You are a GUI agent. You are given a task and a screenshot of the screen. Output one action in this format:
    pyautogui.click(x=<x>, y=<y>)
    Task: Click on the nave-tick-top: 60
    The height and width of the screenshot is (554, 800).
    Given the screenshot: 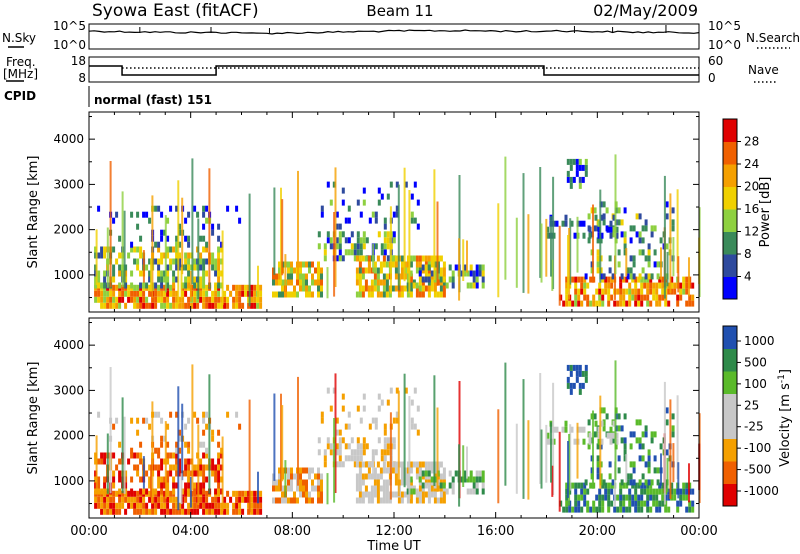 What is the action you would take?
    pyautogui.click(x=715, y=61)
    